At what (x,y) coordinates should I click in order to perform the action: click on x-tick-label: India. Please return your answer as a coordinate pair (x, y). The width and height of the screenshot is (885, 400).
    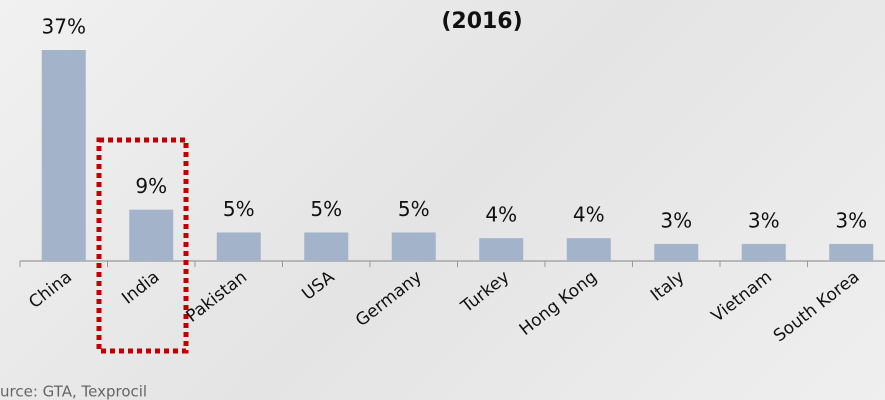
    Looking at the image, I should click on (140, 287).